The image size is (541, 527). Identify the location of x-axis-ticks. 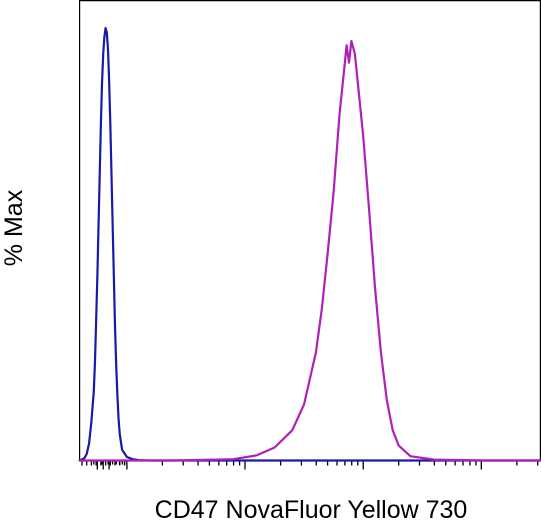
(310, 465).